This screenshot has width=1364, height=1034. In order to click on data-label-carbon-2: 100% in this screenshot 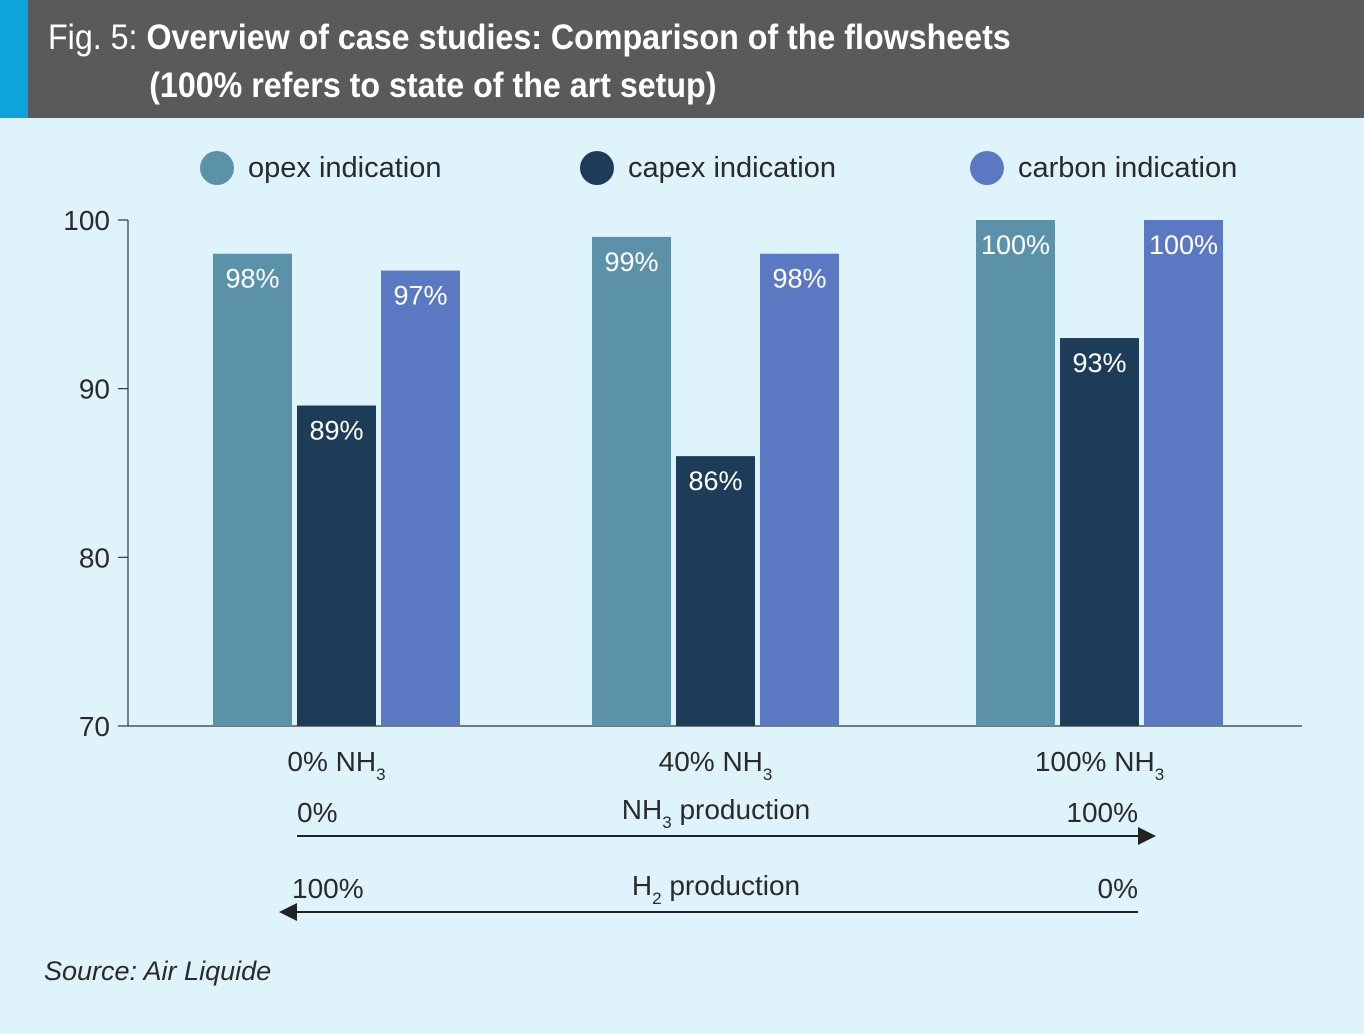, I will do `click(1183, 245)`.